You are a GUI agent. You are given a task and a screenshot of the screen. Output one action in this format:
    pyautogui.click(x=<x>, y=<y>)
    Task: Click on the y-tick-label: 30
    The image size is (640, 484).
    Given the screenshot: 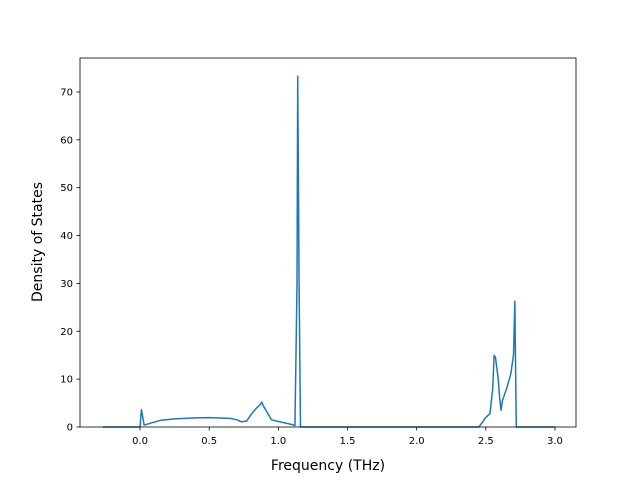 What is the action you would take?
    pyautogui.click(x=66, y=284)
    